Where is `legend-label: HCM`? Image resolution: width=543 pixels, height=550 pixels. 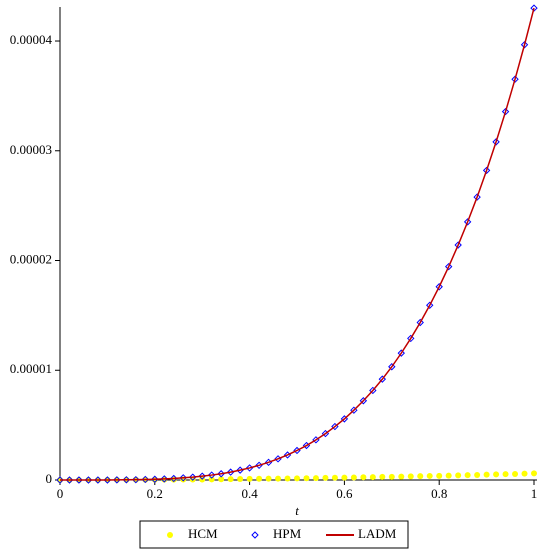
legend-label: HCM is located at coordinates (203, 533).